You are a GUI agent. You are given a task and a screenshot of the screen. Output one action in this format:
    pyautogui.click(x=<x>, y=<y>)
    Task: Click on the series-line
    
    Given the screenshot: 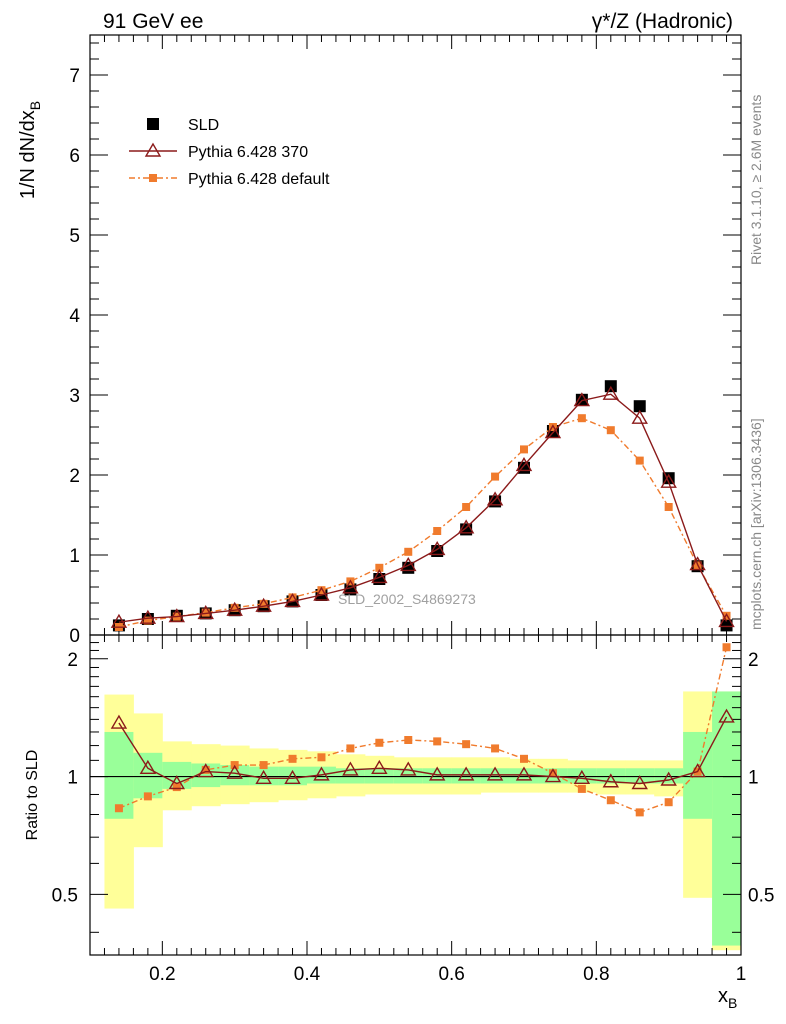 What is the action you would take?
    pyautogui.click(x=423, y=750)
    